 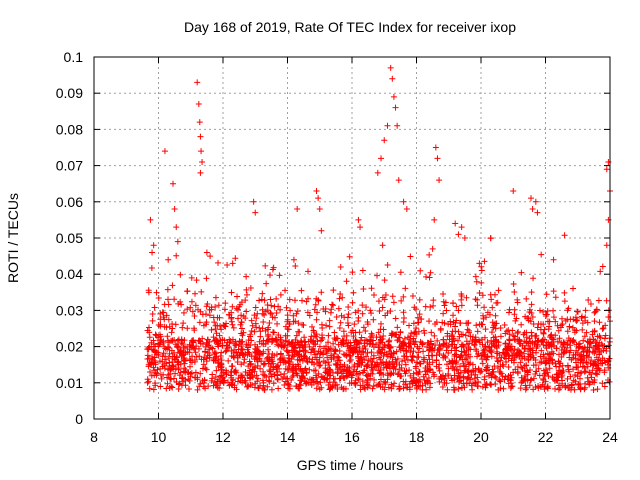 I want to click on y-tick-label: 0, so click(x=79, y=419).